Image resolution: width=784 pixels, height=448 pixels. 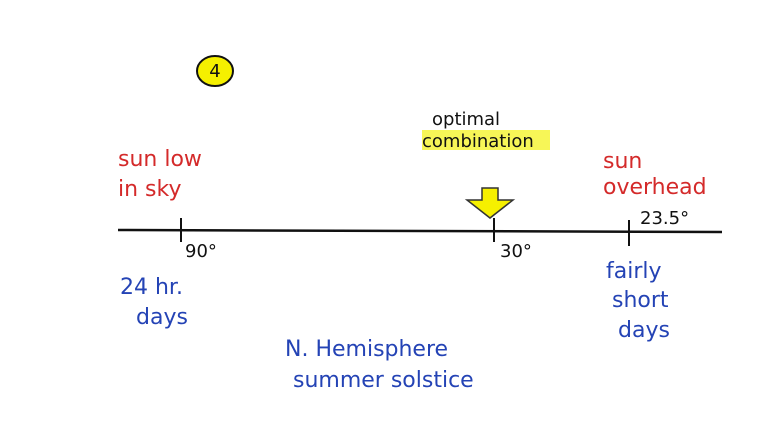 I want to click on annotation-line: combination, so click(x=478, y=141).